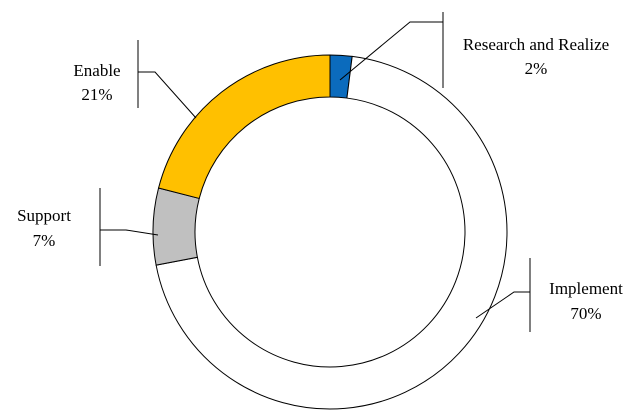 The image size is (639, 412). Describe the element at coordinates (167, 79) in the screenshot. I see `leader-enable` at that location.